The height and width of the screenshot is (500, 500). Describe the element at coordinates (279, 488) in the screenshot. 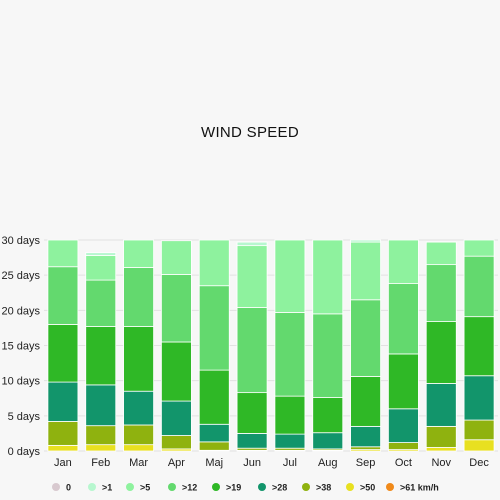

I see `legend-label: >28` at that location.